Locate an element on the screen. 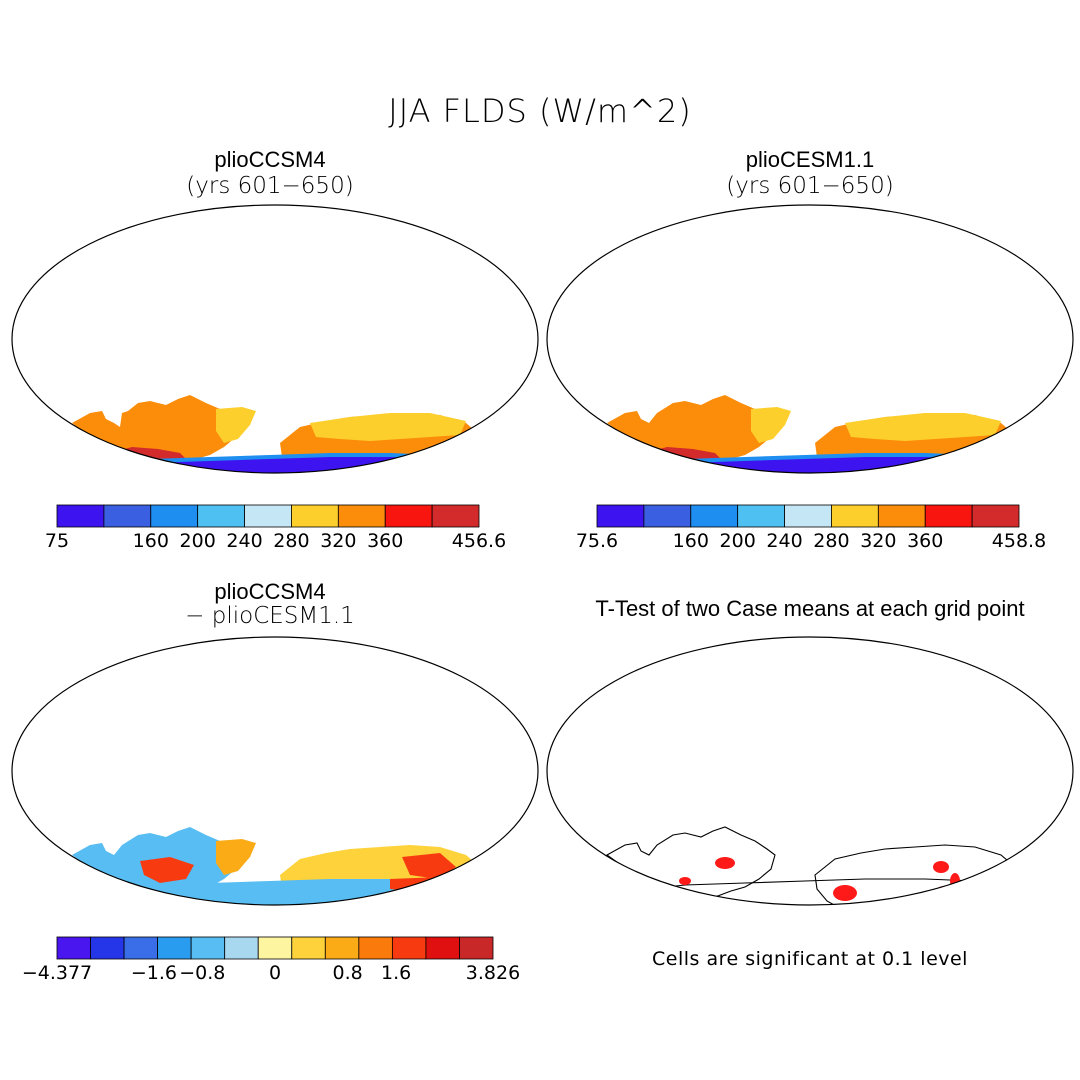 This screenshot has width=1080, height=1080. colorbar-tick-label: 458.8 is located at coordinates (1019, 541).